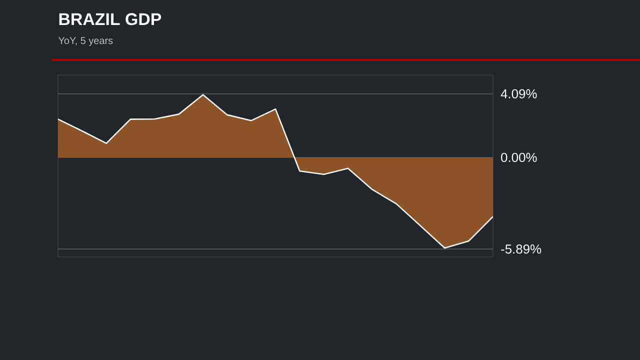 The height and width of the screenshot is (360, 640). Describe the element at coordinates (110, 19) in the screenshot. I see `chart-title: BRAZIL GDP` at that location.